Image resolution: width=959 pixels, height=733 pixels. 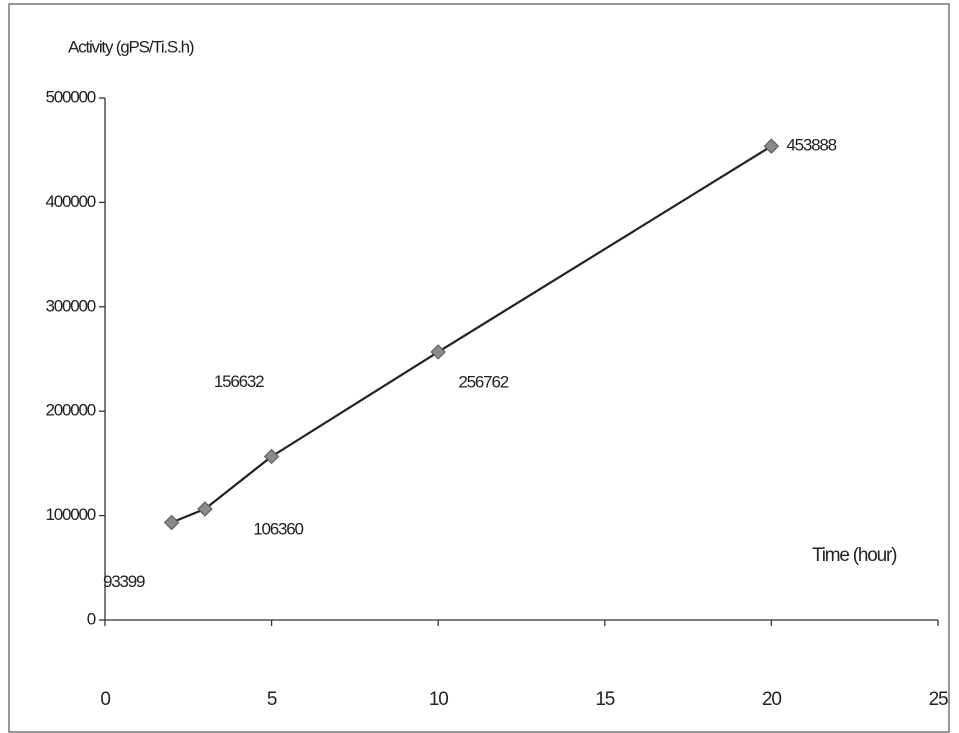 What do you see at coordinates (70, 410) in the screenshot?
I see `y-tick-label: 200000` at bounding box center [70, 410].